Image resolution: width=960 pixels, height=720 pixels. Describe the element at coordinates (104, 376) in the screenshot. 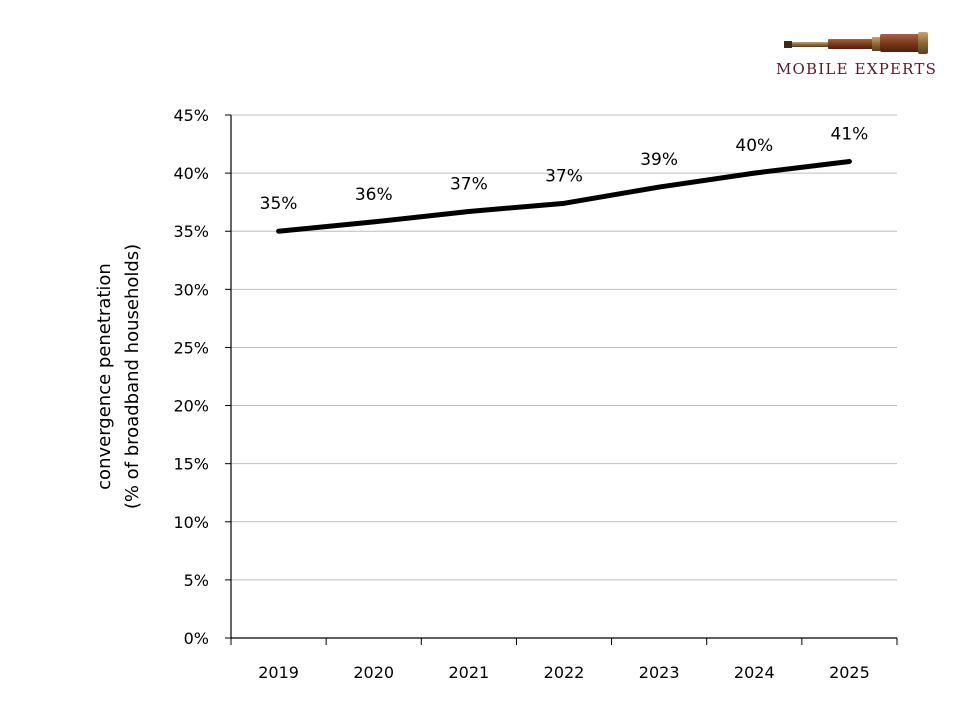

I see `y-axis-title-line1: convergence penetration` at that location.